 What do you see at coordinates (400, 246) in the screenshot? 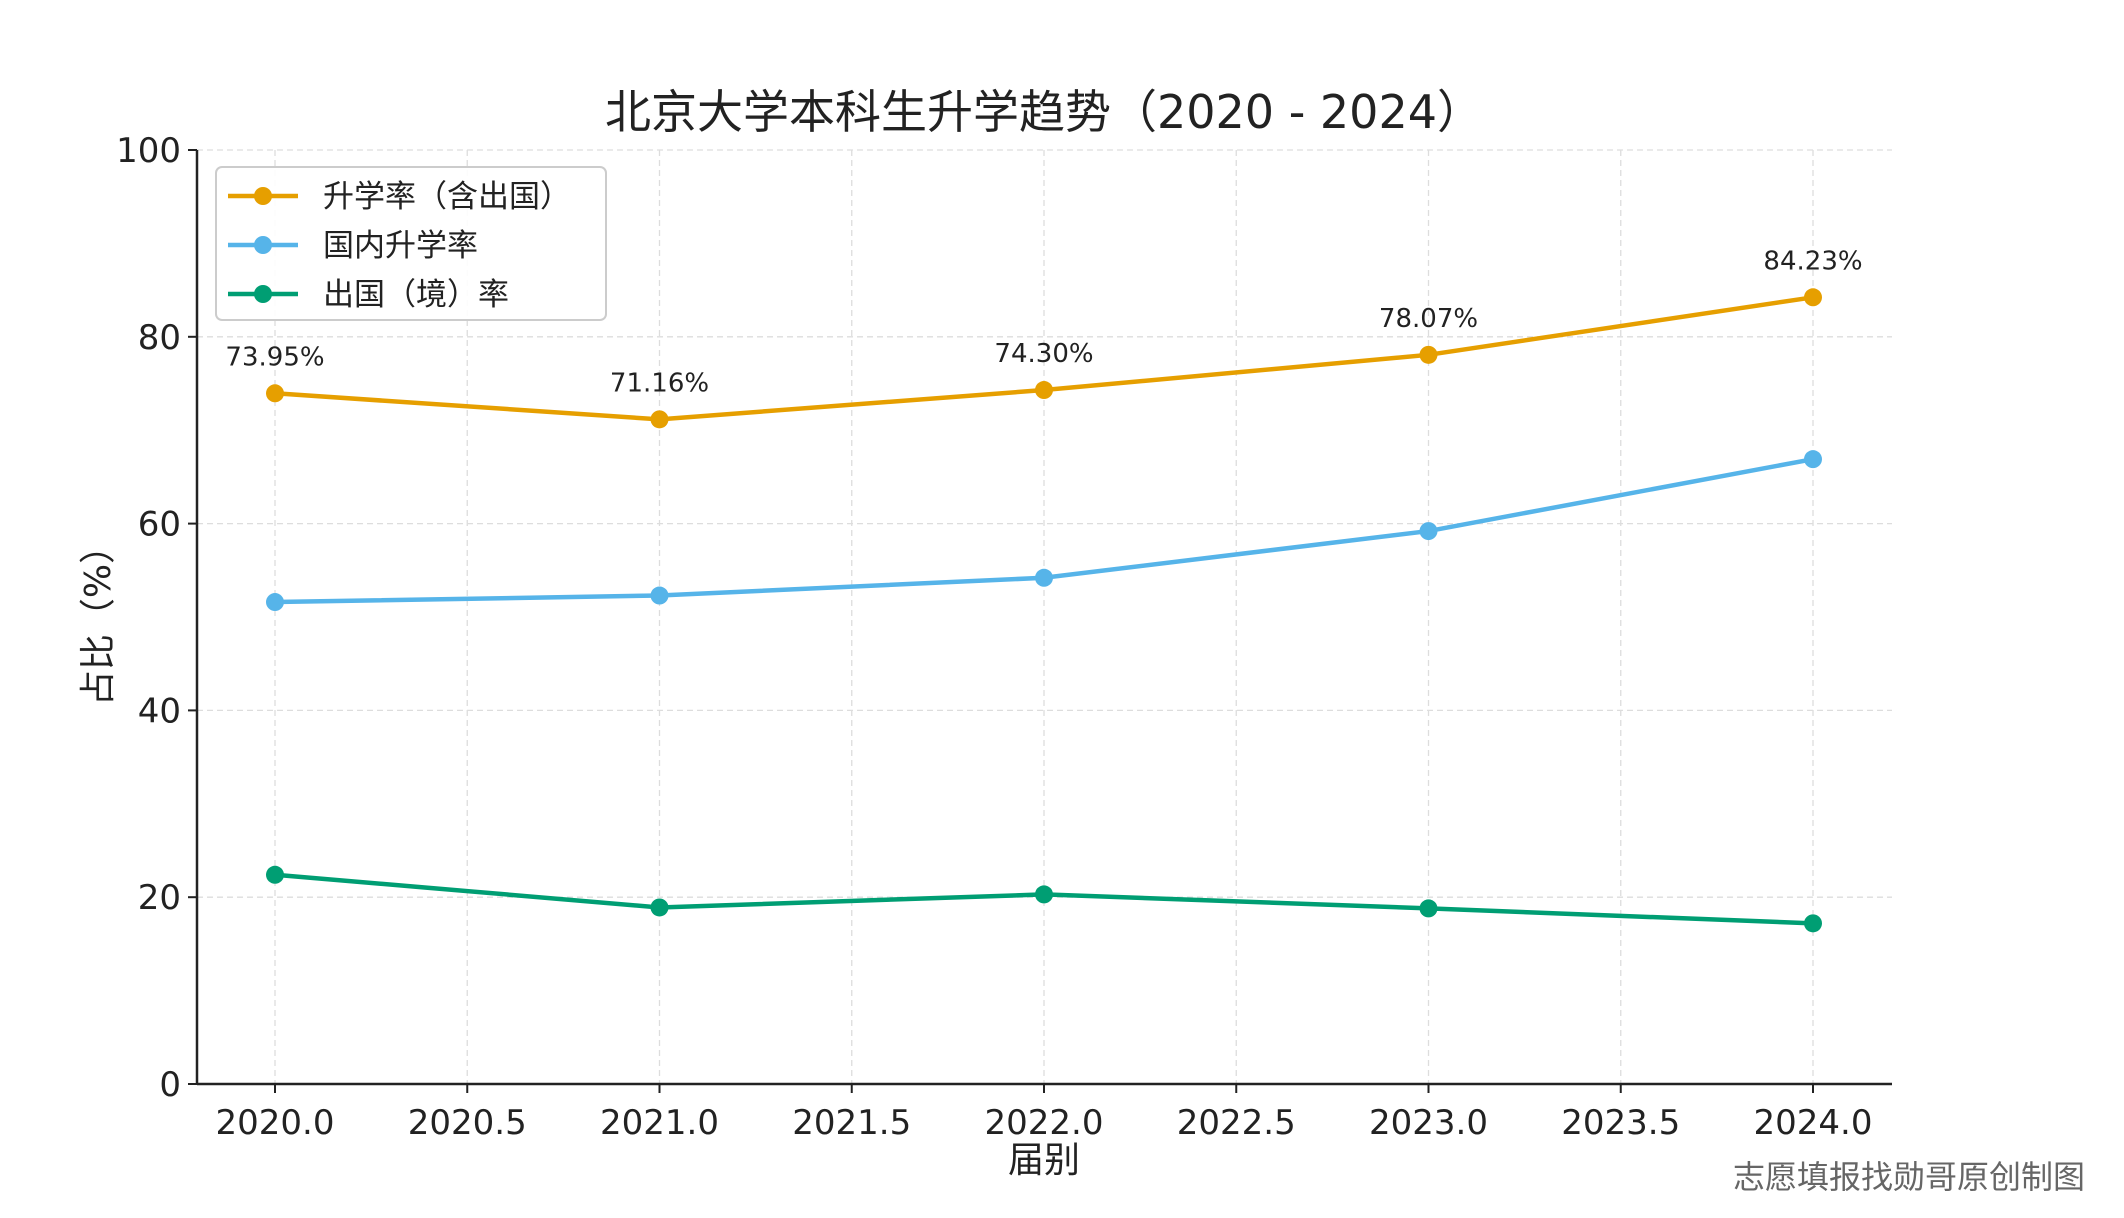
I see `legend-label: 国内升学率` at bounding box center [400, 246].